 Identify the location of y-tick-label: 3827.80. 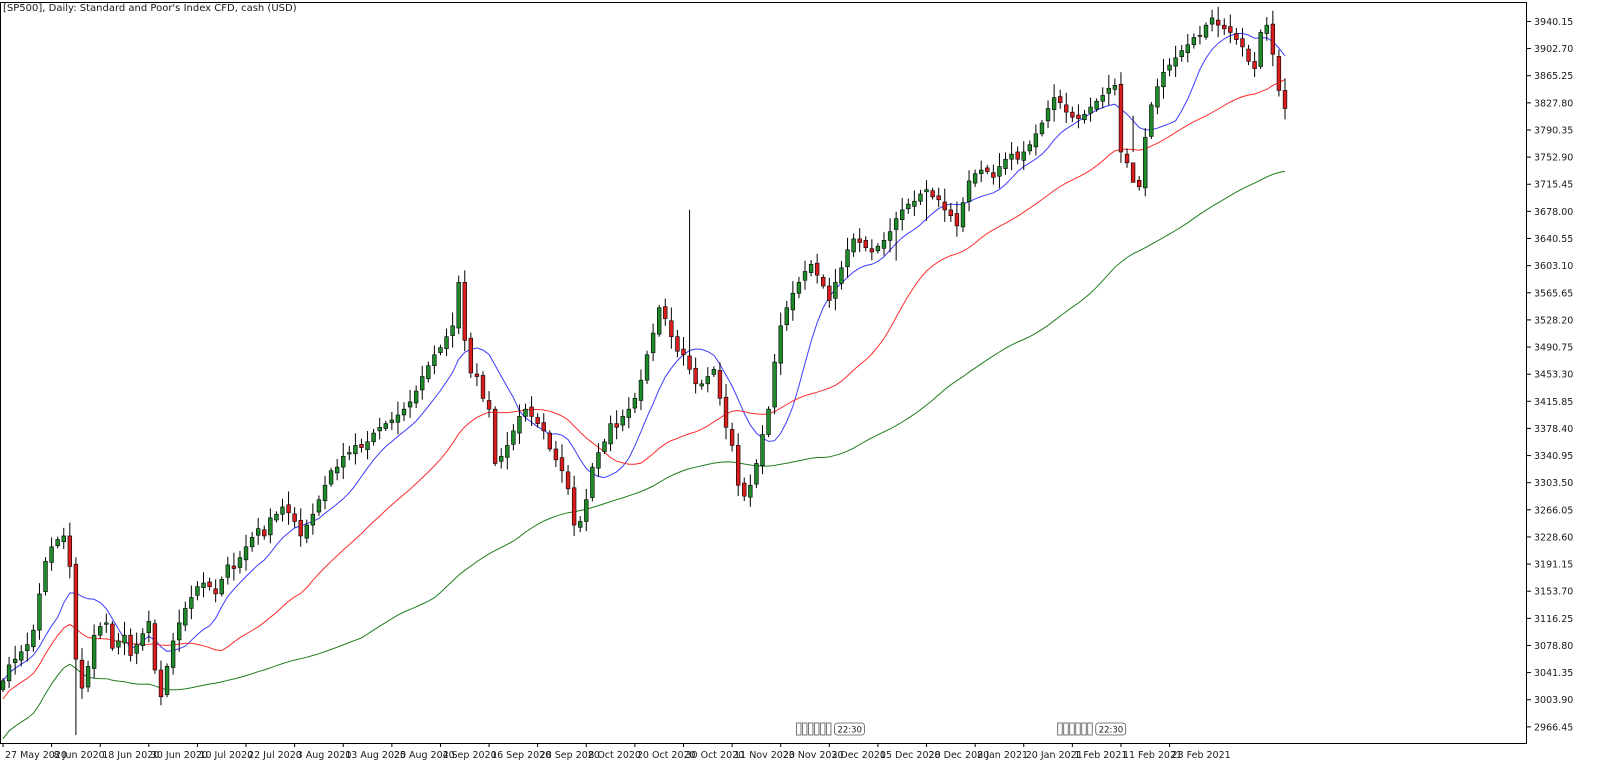
(1553, 103).